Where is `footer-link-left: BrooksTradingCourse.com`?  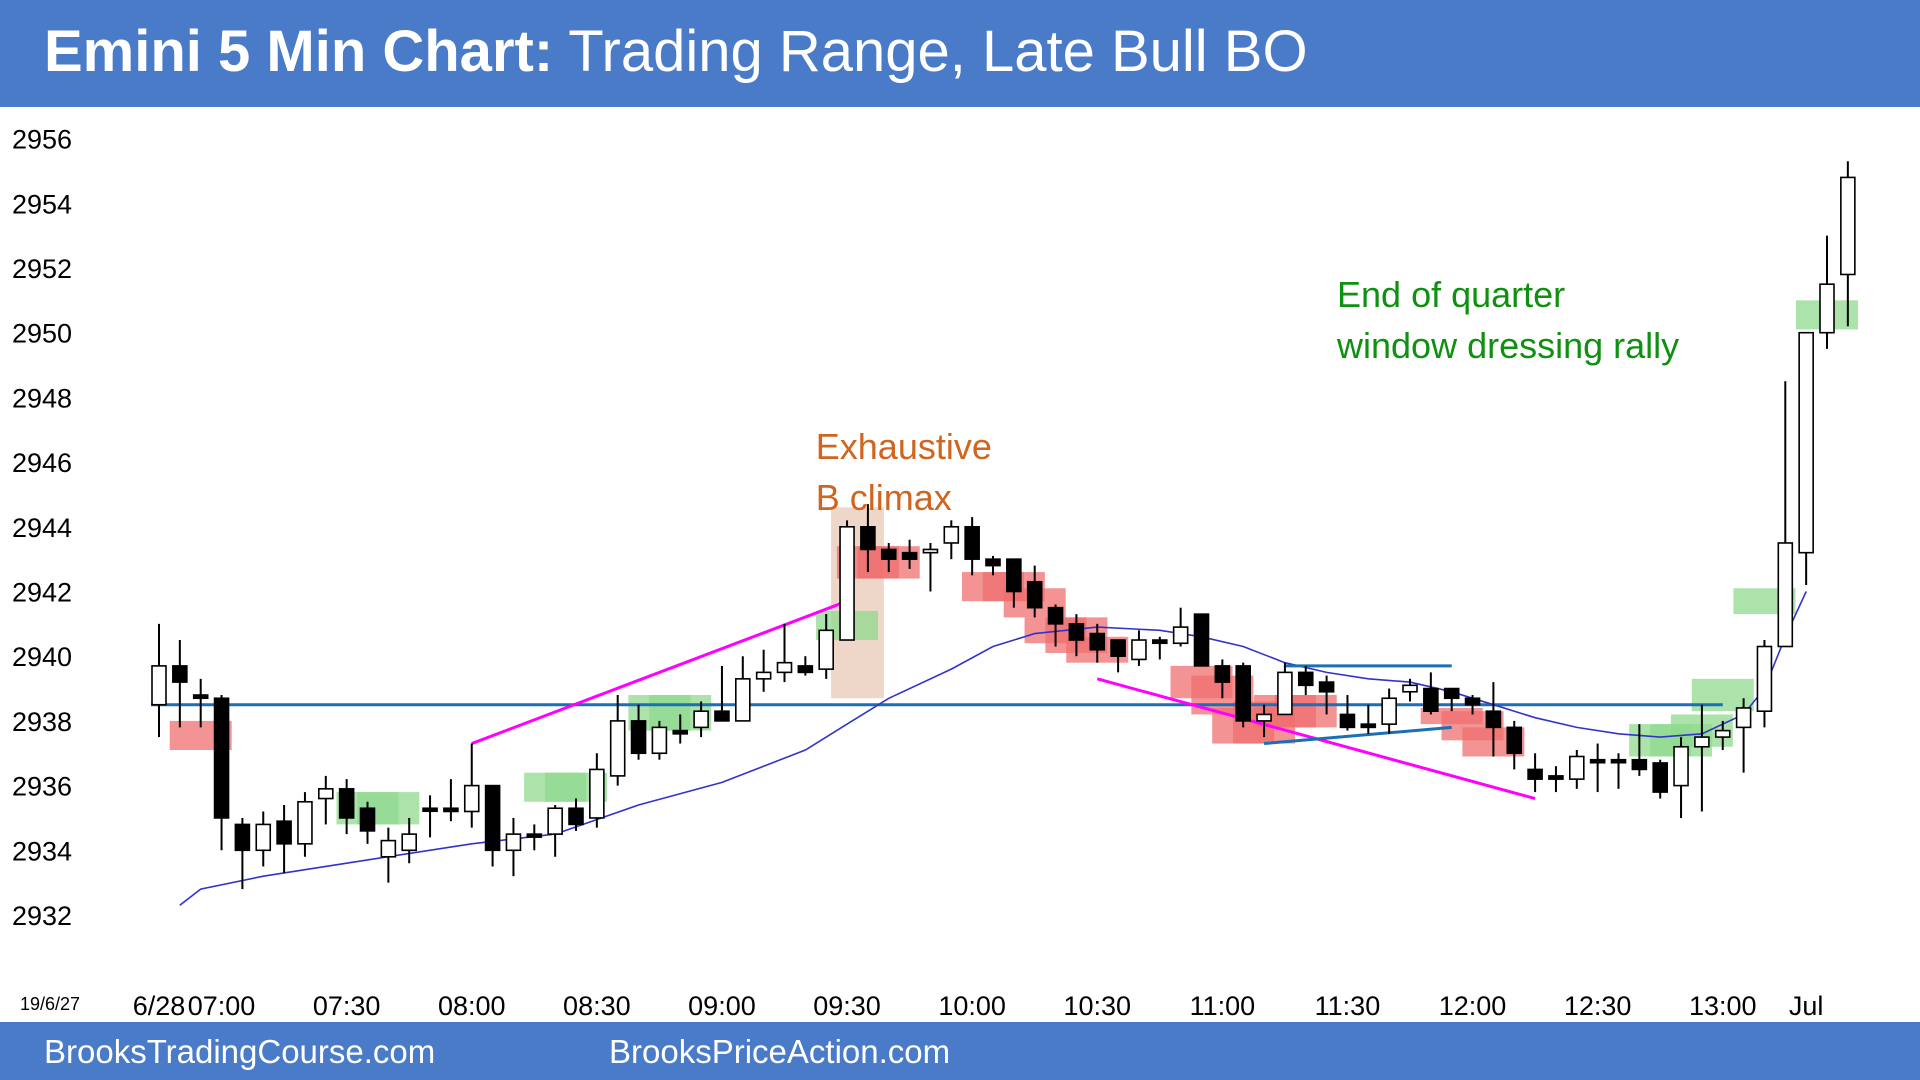
footer-link-left: BrooksTradingCourse.com is located at coordinates (240, 1051).